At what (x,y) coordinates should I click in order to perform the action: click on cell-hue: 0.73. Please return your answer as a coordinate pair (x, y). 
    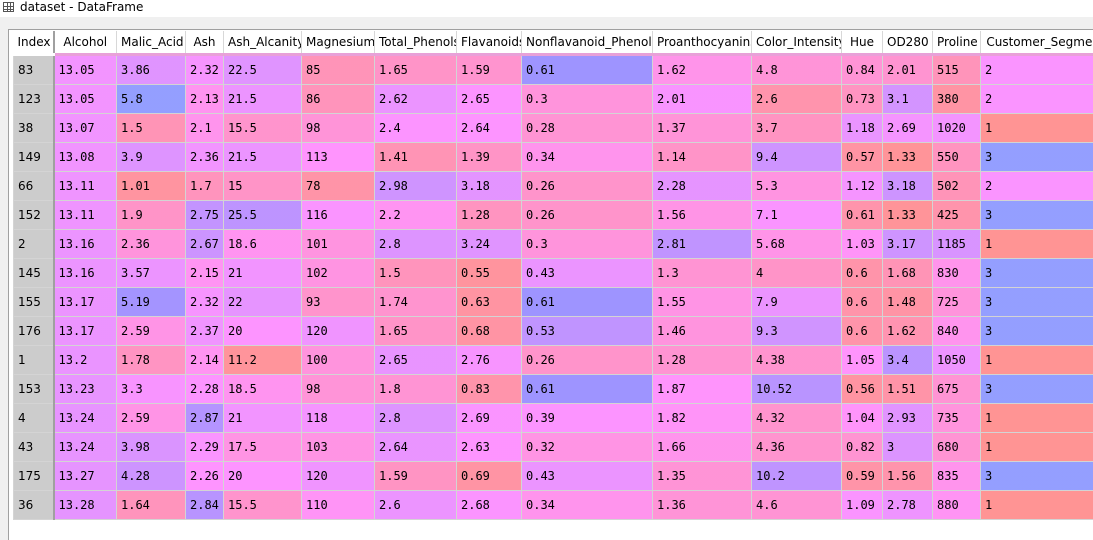
    Looking at the image, I should click on (862, 99).